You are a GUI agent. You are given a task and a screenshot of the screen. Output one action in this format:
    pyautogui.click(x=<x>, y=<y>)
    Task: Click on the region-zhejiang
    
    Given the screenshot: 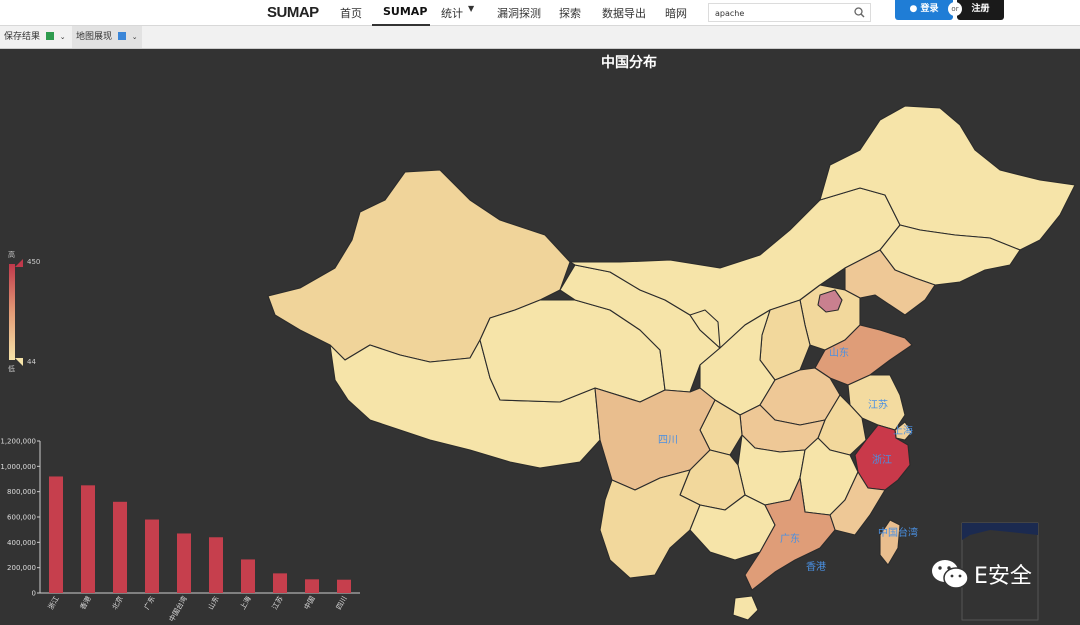 What is the action you would take?
    pyautogui.click(x=882, y=457)
    